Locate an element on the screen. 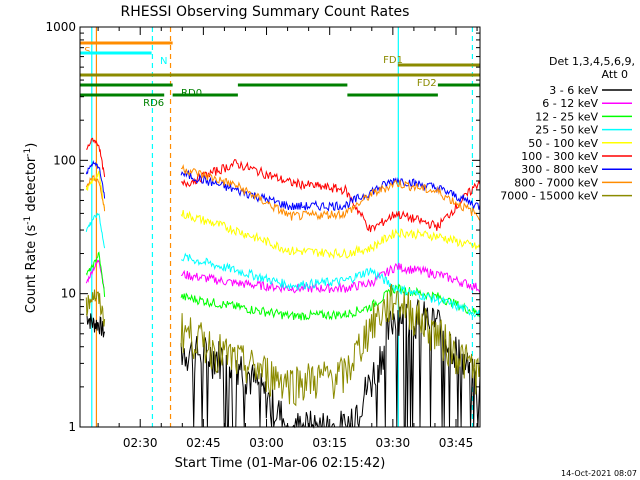 This screenshot has height=480, width=640. x-tick-label: 03:15 is located at coordinates (329, 443).